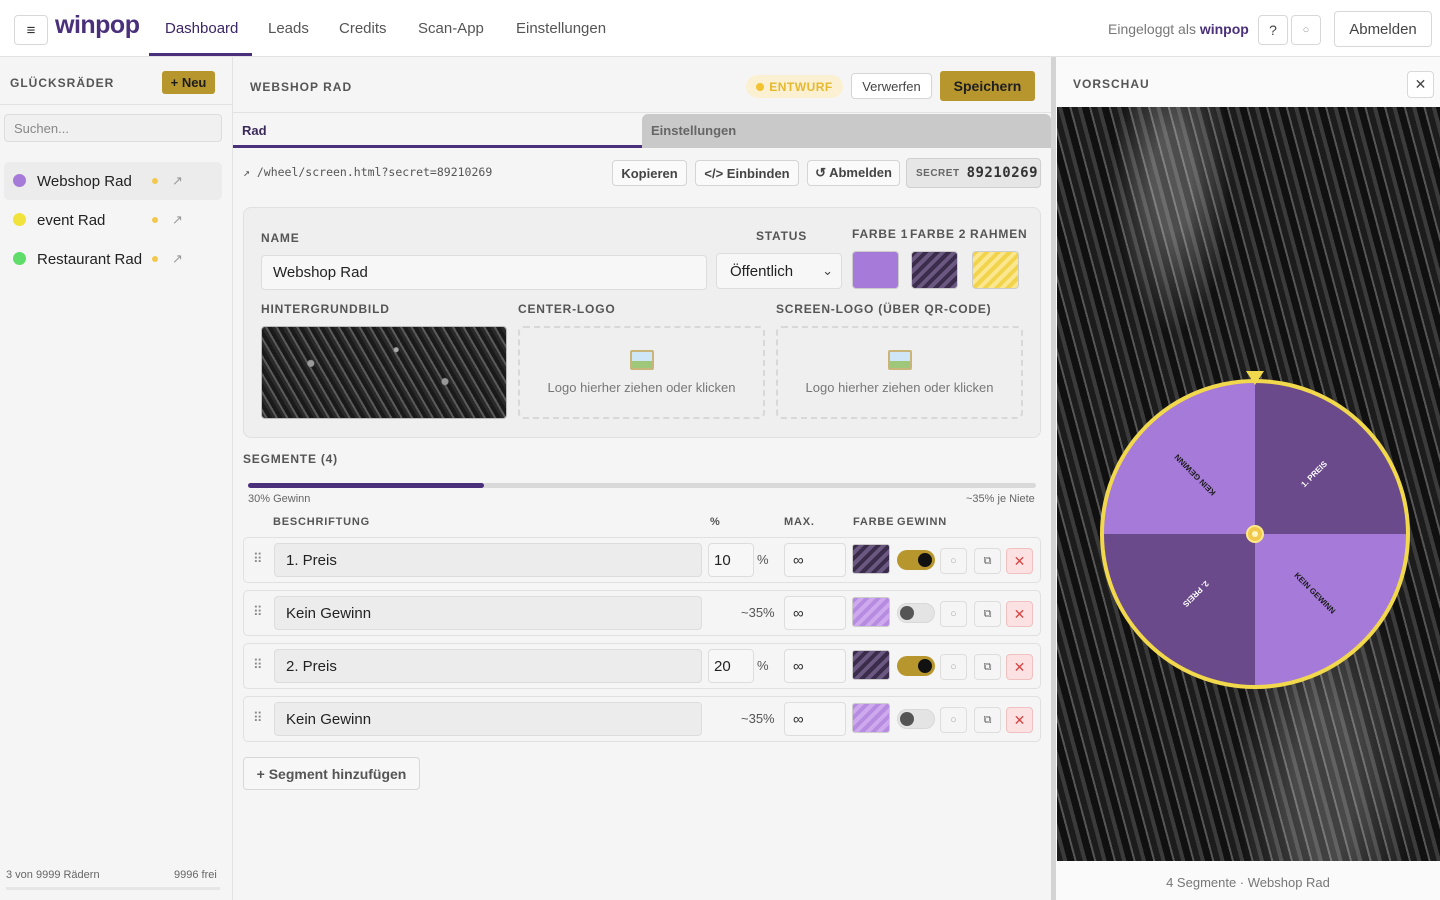 This screenshot has width=1440, height=900. I want to click on logout-button: Abmelden, so click(1383, 29).